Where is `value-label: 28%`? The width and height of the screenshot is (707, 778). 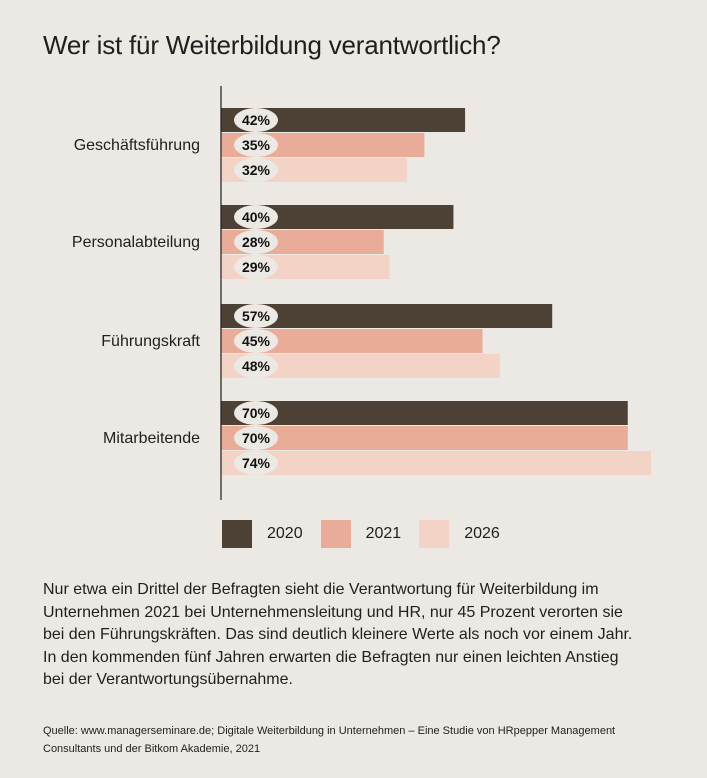
value-label: 28% is located at coordinates (256, 242).